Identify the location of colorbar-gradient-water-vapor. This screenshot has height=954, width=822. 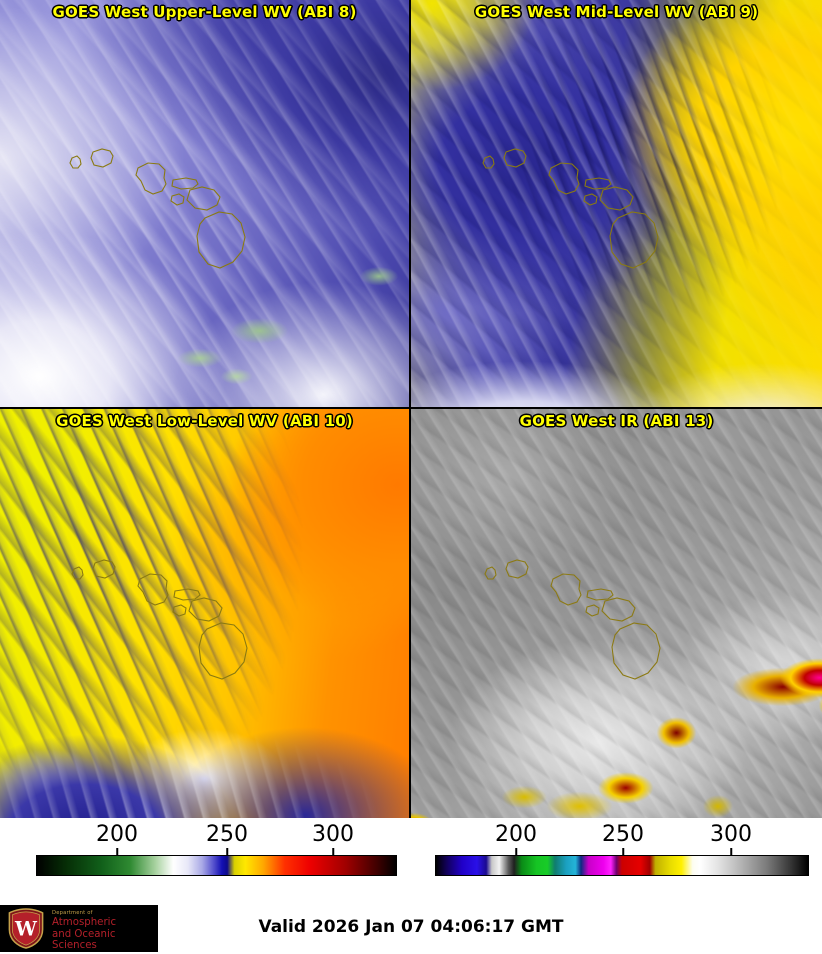
(216, 865).